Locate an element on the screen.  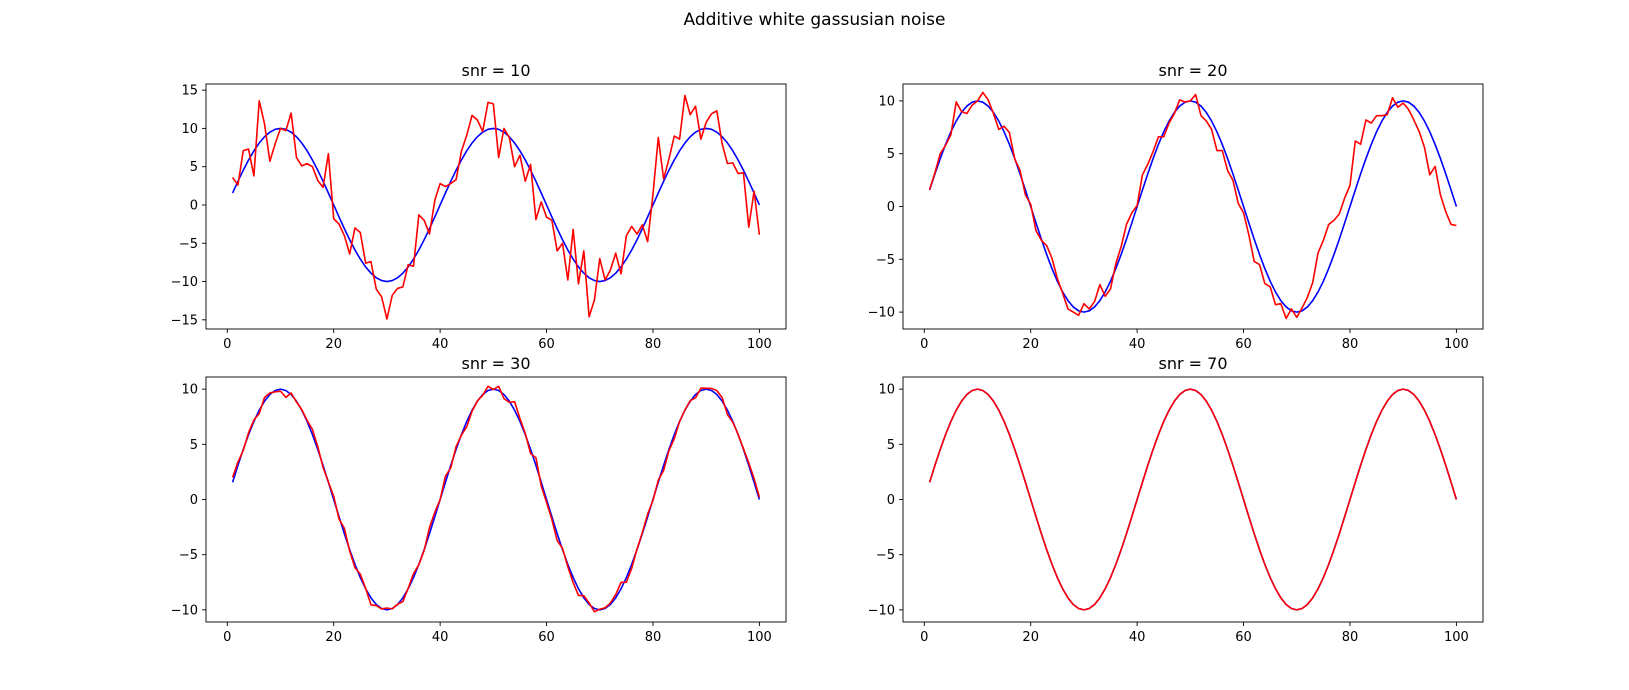
figure-suptitle: Additive white gassusian noise is located at coordinates (814, 20).